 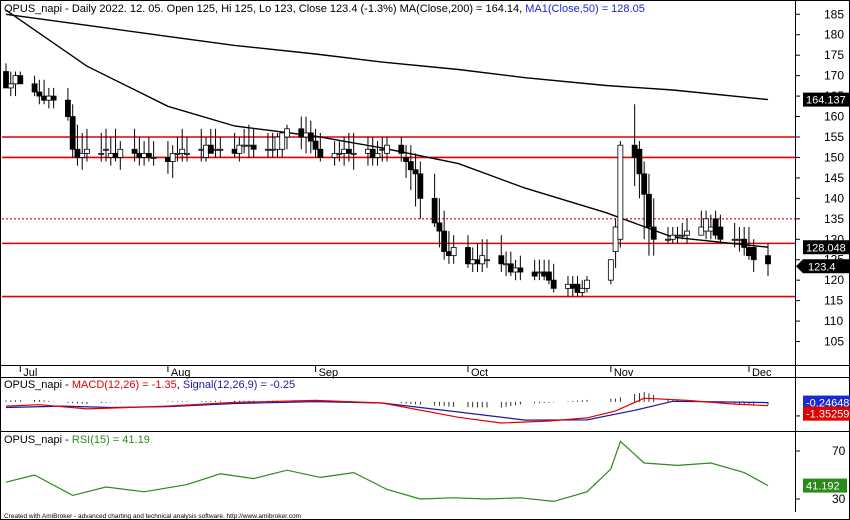 What do you see at coordinates (834, 219) in the screenshot?
I see `price-tick-label-135: 135` at bounding box center [834, 219].